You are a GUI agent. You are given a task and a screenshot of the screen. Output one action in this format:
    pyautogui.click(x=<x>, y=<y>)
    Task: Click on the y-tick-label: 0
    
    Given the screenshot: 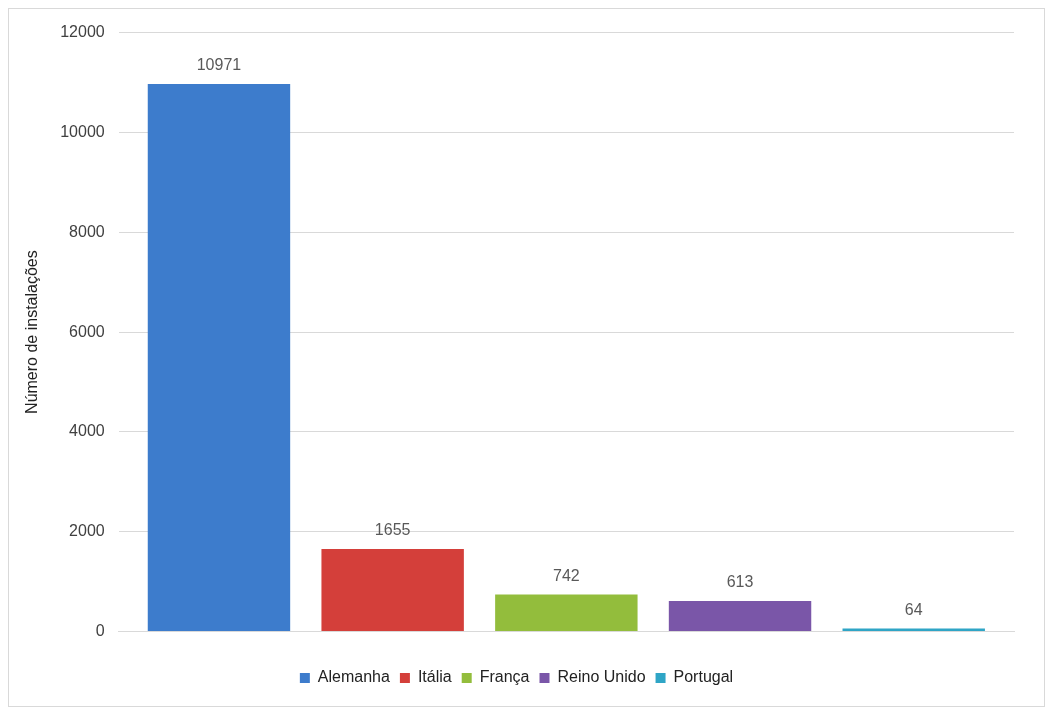 What is the action you would take?
    pyautogui.click(x=100, y=631)
    